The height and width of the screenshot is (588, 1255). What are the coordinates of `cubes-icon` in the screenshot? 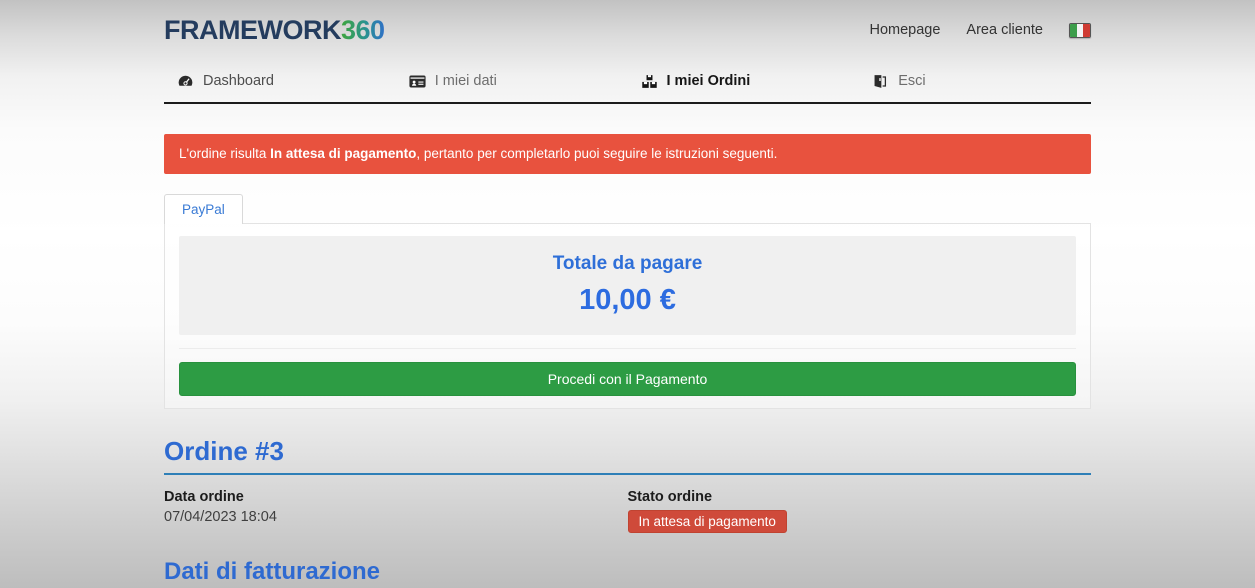 It's located at (649, 81).